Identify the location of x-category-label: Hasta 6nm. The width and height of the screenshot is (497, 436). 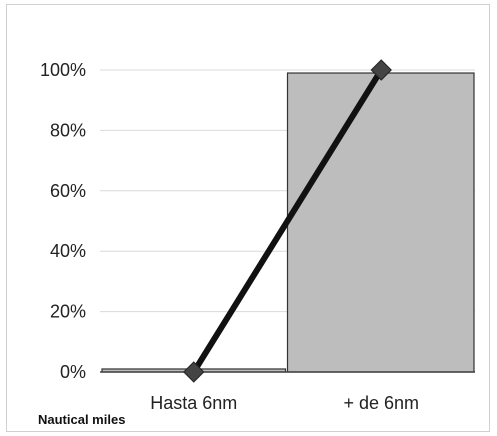
(193, 403).